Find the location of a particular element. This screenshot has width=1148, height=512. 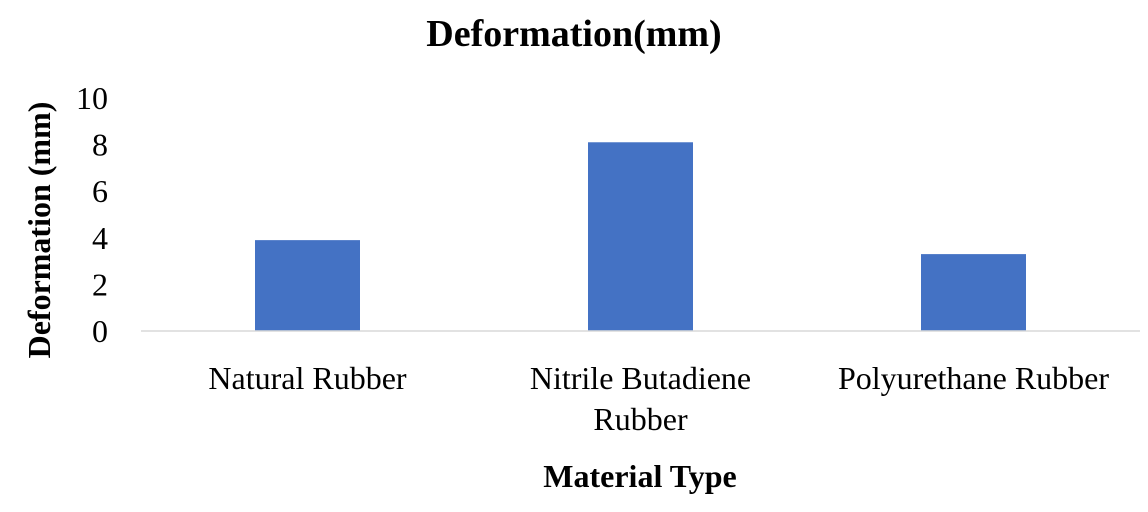

chart-title: Deformation(mm) is located at coordinates (573, 34).